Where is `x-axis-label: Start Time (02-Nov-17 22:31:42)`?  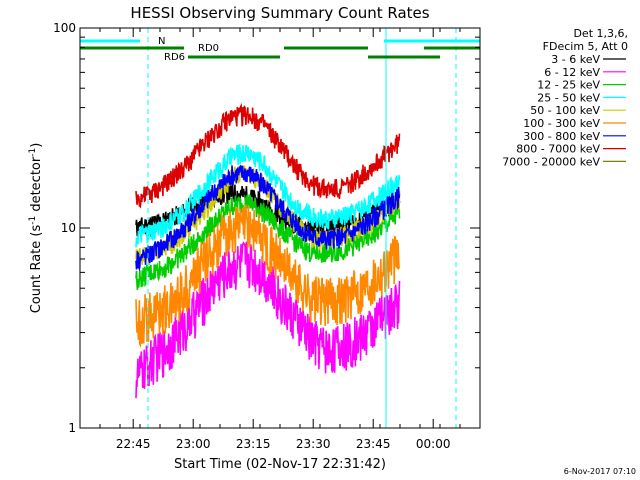
x-axis-label: Start Time (02-Nov-17 22:31:42) is located at coordinates (280, 464).